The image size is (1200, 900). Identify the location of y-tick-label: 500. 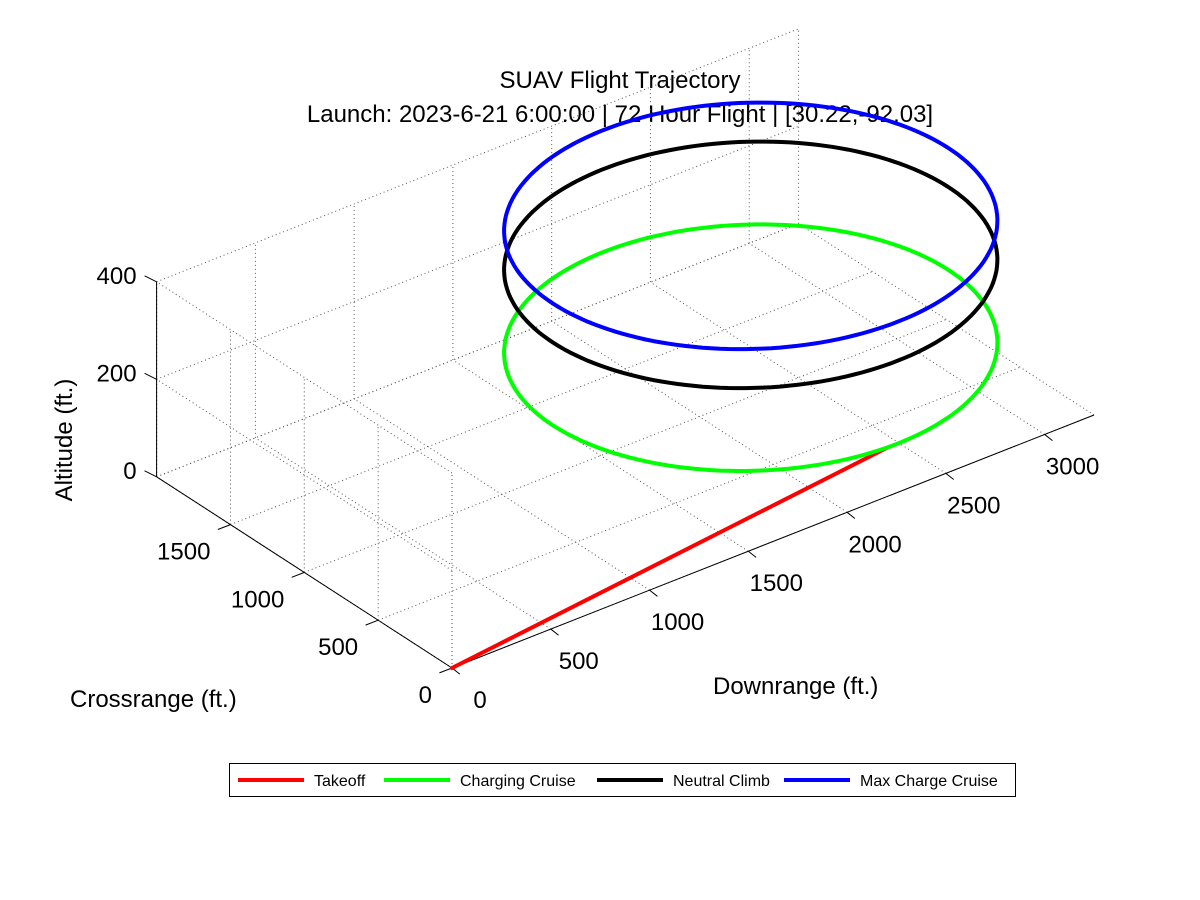
(338, 647).